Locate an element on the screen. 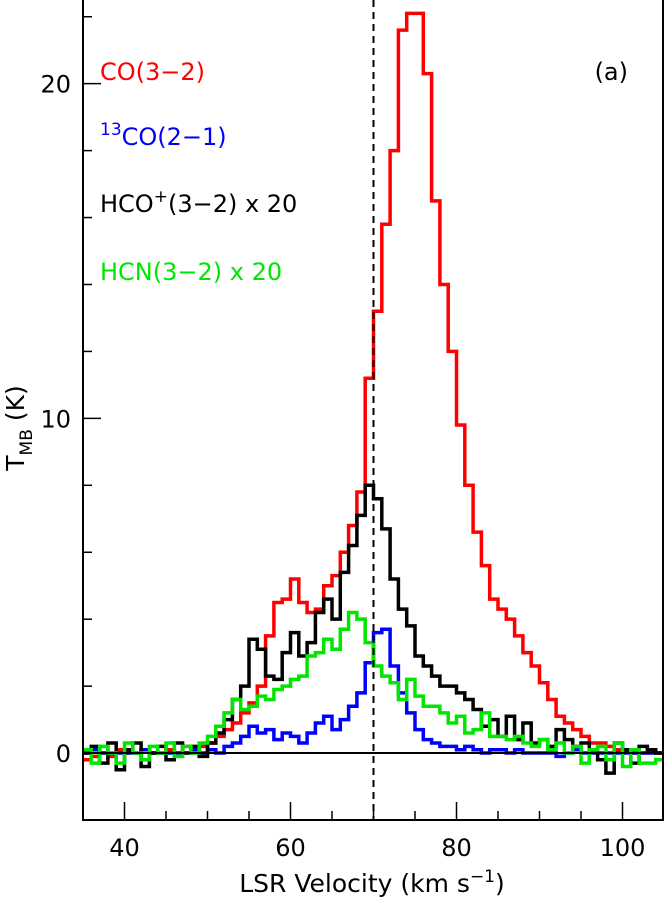 The image size is (664, 905). legend-hcn32-label: HCN(3−2) x 20 is located at coordinates (191, 272).